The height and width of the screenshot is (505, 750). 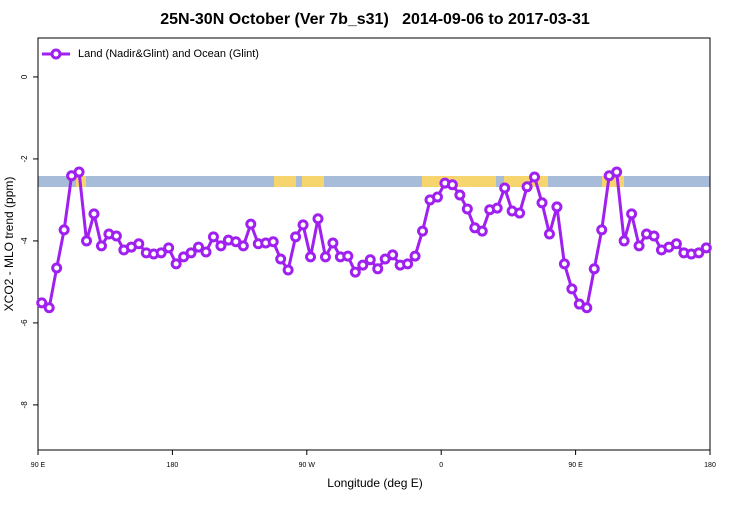 What do you see at coordinates (56, 54) in the screenshot?
I see `legend-marker` at bounding box center [56, 54].